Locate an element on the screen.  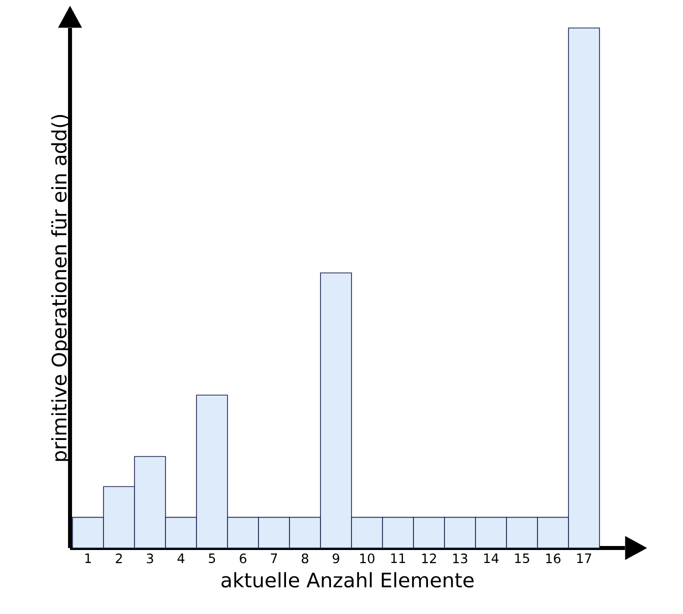
x-tick-label: 12 is located at coordinates (429, 559).